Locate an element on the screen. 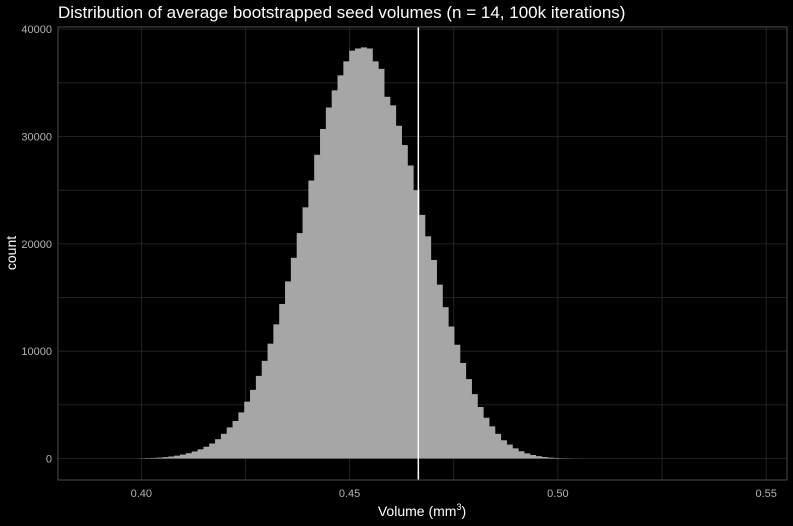 The height and width of the screenshot is (526, 793). y-tick-label: 40000 is located at coordinates (36, 30).